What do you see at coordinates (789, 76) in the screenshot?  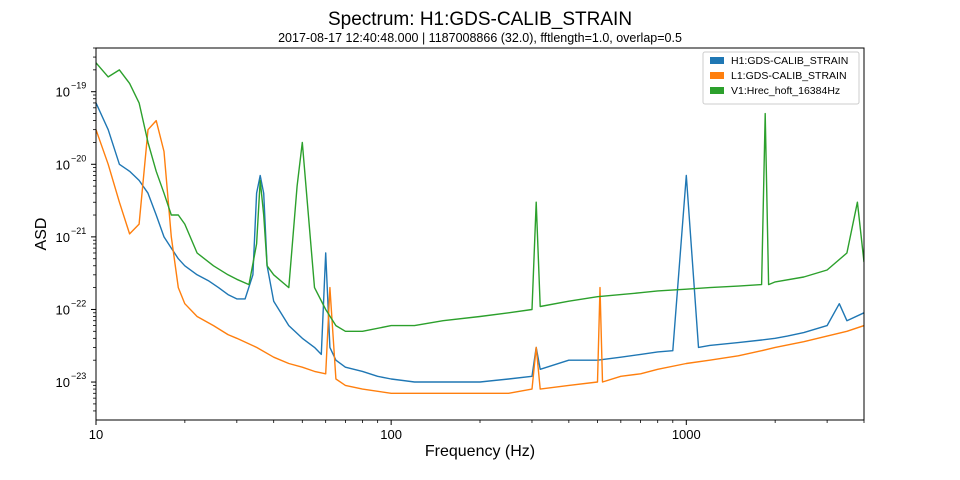 I see `legend-label-2: L1:GDS-CALIB_STRAIN` at bounding box center [789, 76].